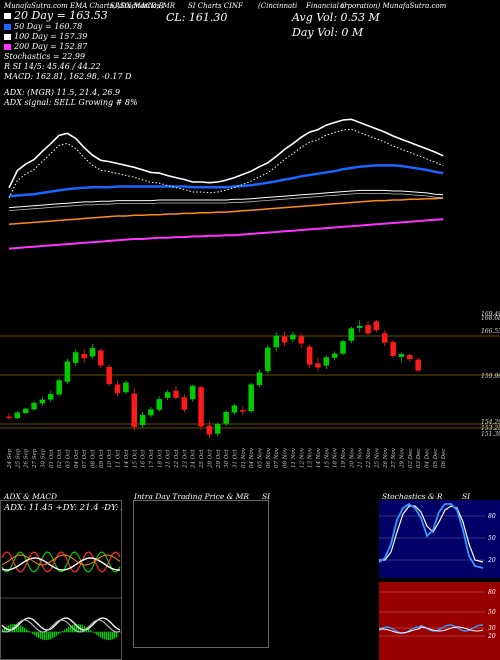 The image size is (500, 660). What do you see at coordinates (7, 37) in the screenshot?
I see `ema100-swatch` at bounding box center [7, 37].